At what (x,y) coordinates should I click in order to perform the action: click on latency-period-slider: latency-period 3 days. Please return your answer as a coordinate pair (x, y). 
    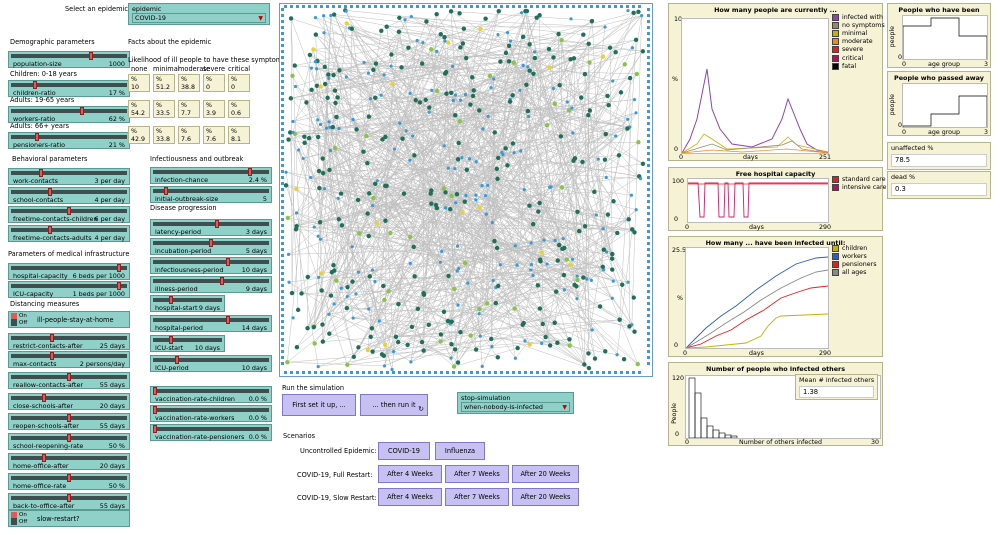
    Looking at the image, I should click on (211, 227).